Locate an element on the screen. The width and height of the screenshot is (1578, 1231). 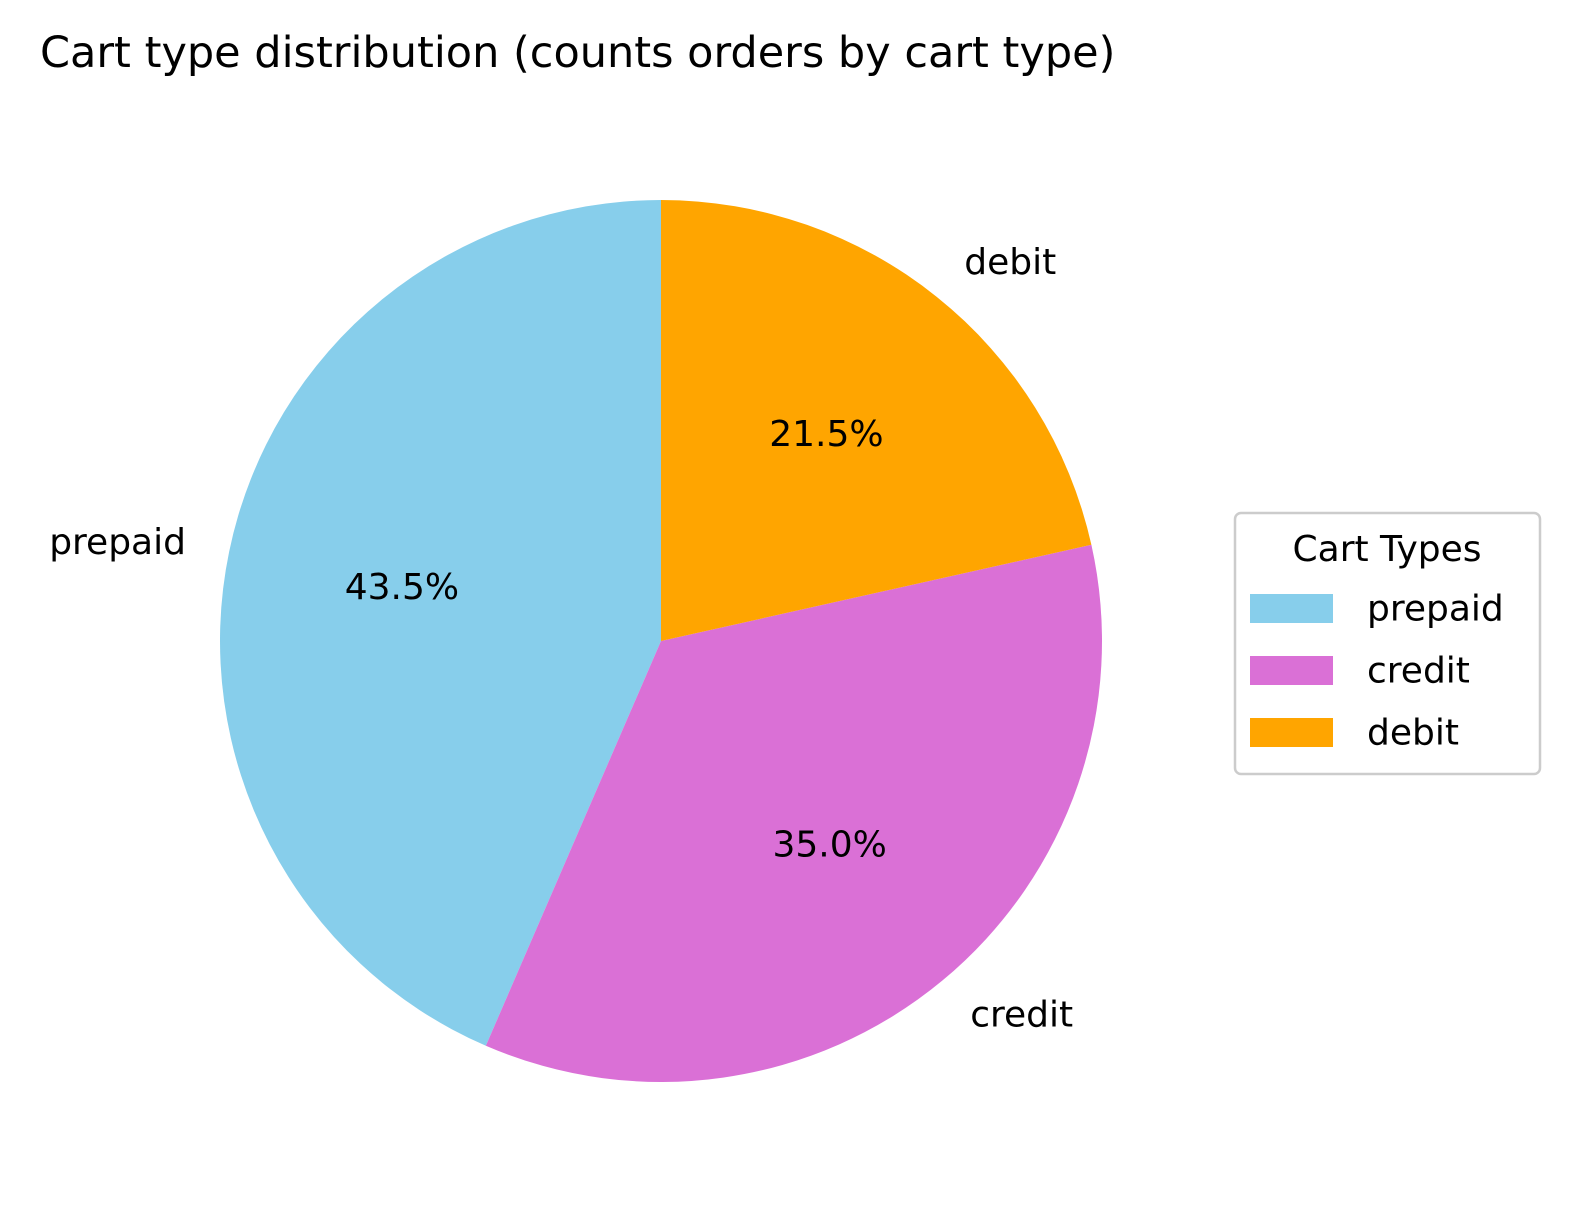
legend-entries: prepaid credit debit is located at coordinates (1377, 671).